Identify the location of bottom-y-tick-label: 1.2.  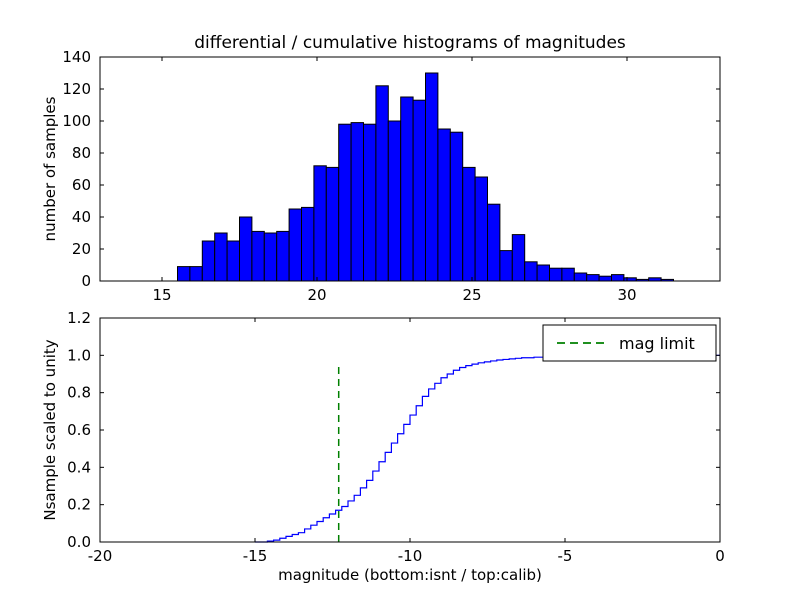
(79, 318).